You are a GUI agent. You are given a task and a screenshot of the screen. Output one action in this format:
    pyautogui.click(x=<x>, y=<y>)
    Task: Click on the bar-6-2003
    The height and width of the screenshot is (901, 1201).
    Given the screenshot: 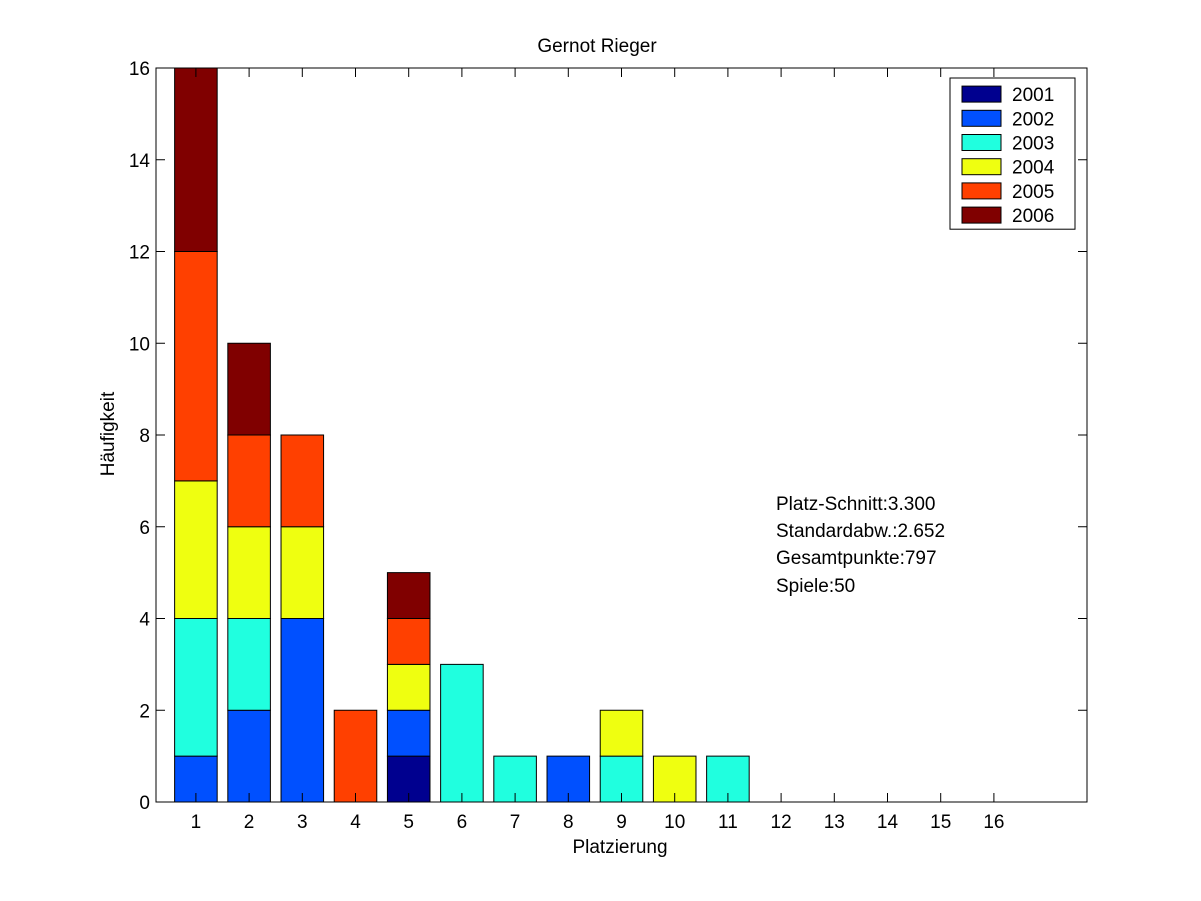 What is the action you would take?
    pyautogui.click(x=462, y=733)
    